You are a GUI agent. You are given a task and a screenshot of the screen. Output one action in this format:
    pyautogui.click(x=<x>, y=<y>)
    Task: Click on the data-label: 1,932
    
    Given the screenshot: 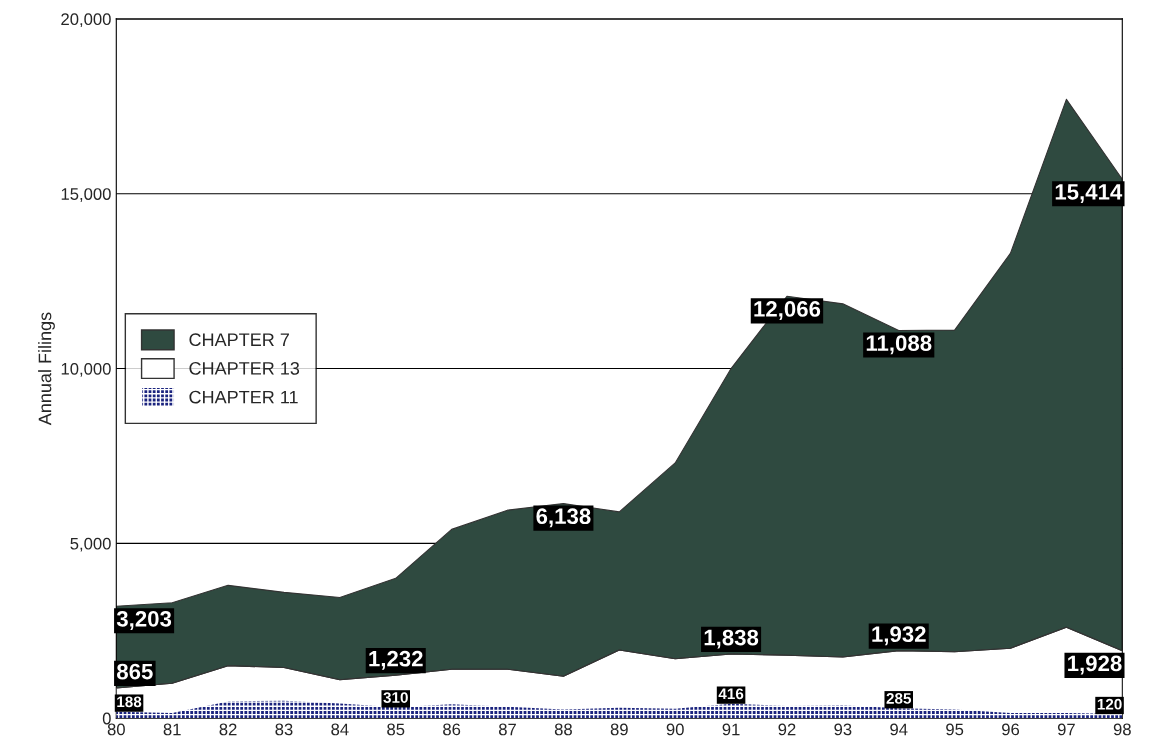 What is the action you would take?
    pyautogui.click(x=899, y=636)
    